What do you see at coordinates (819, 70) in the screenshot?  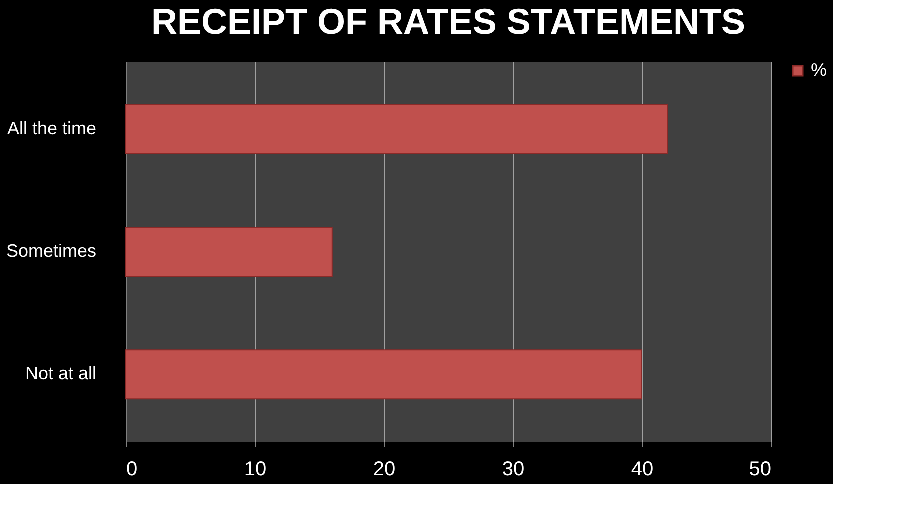 I see `legend-label: %` at bounding box center [819, 70].